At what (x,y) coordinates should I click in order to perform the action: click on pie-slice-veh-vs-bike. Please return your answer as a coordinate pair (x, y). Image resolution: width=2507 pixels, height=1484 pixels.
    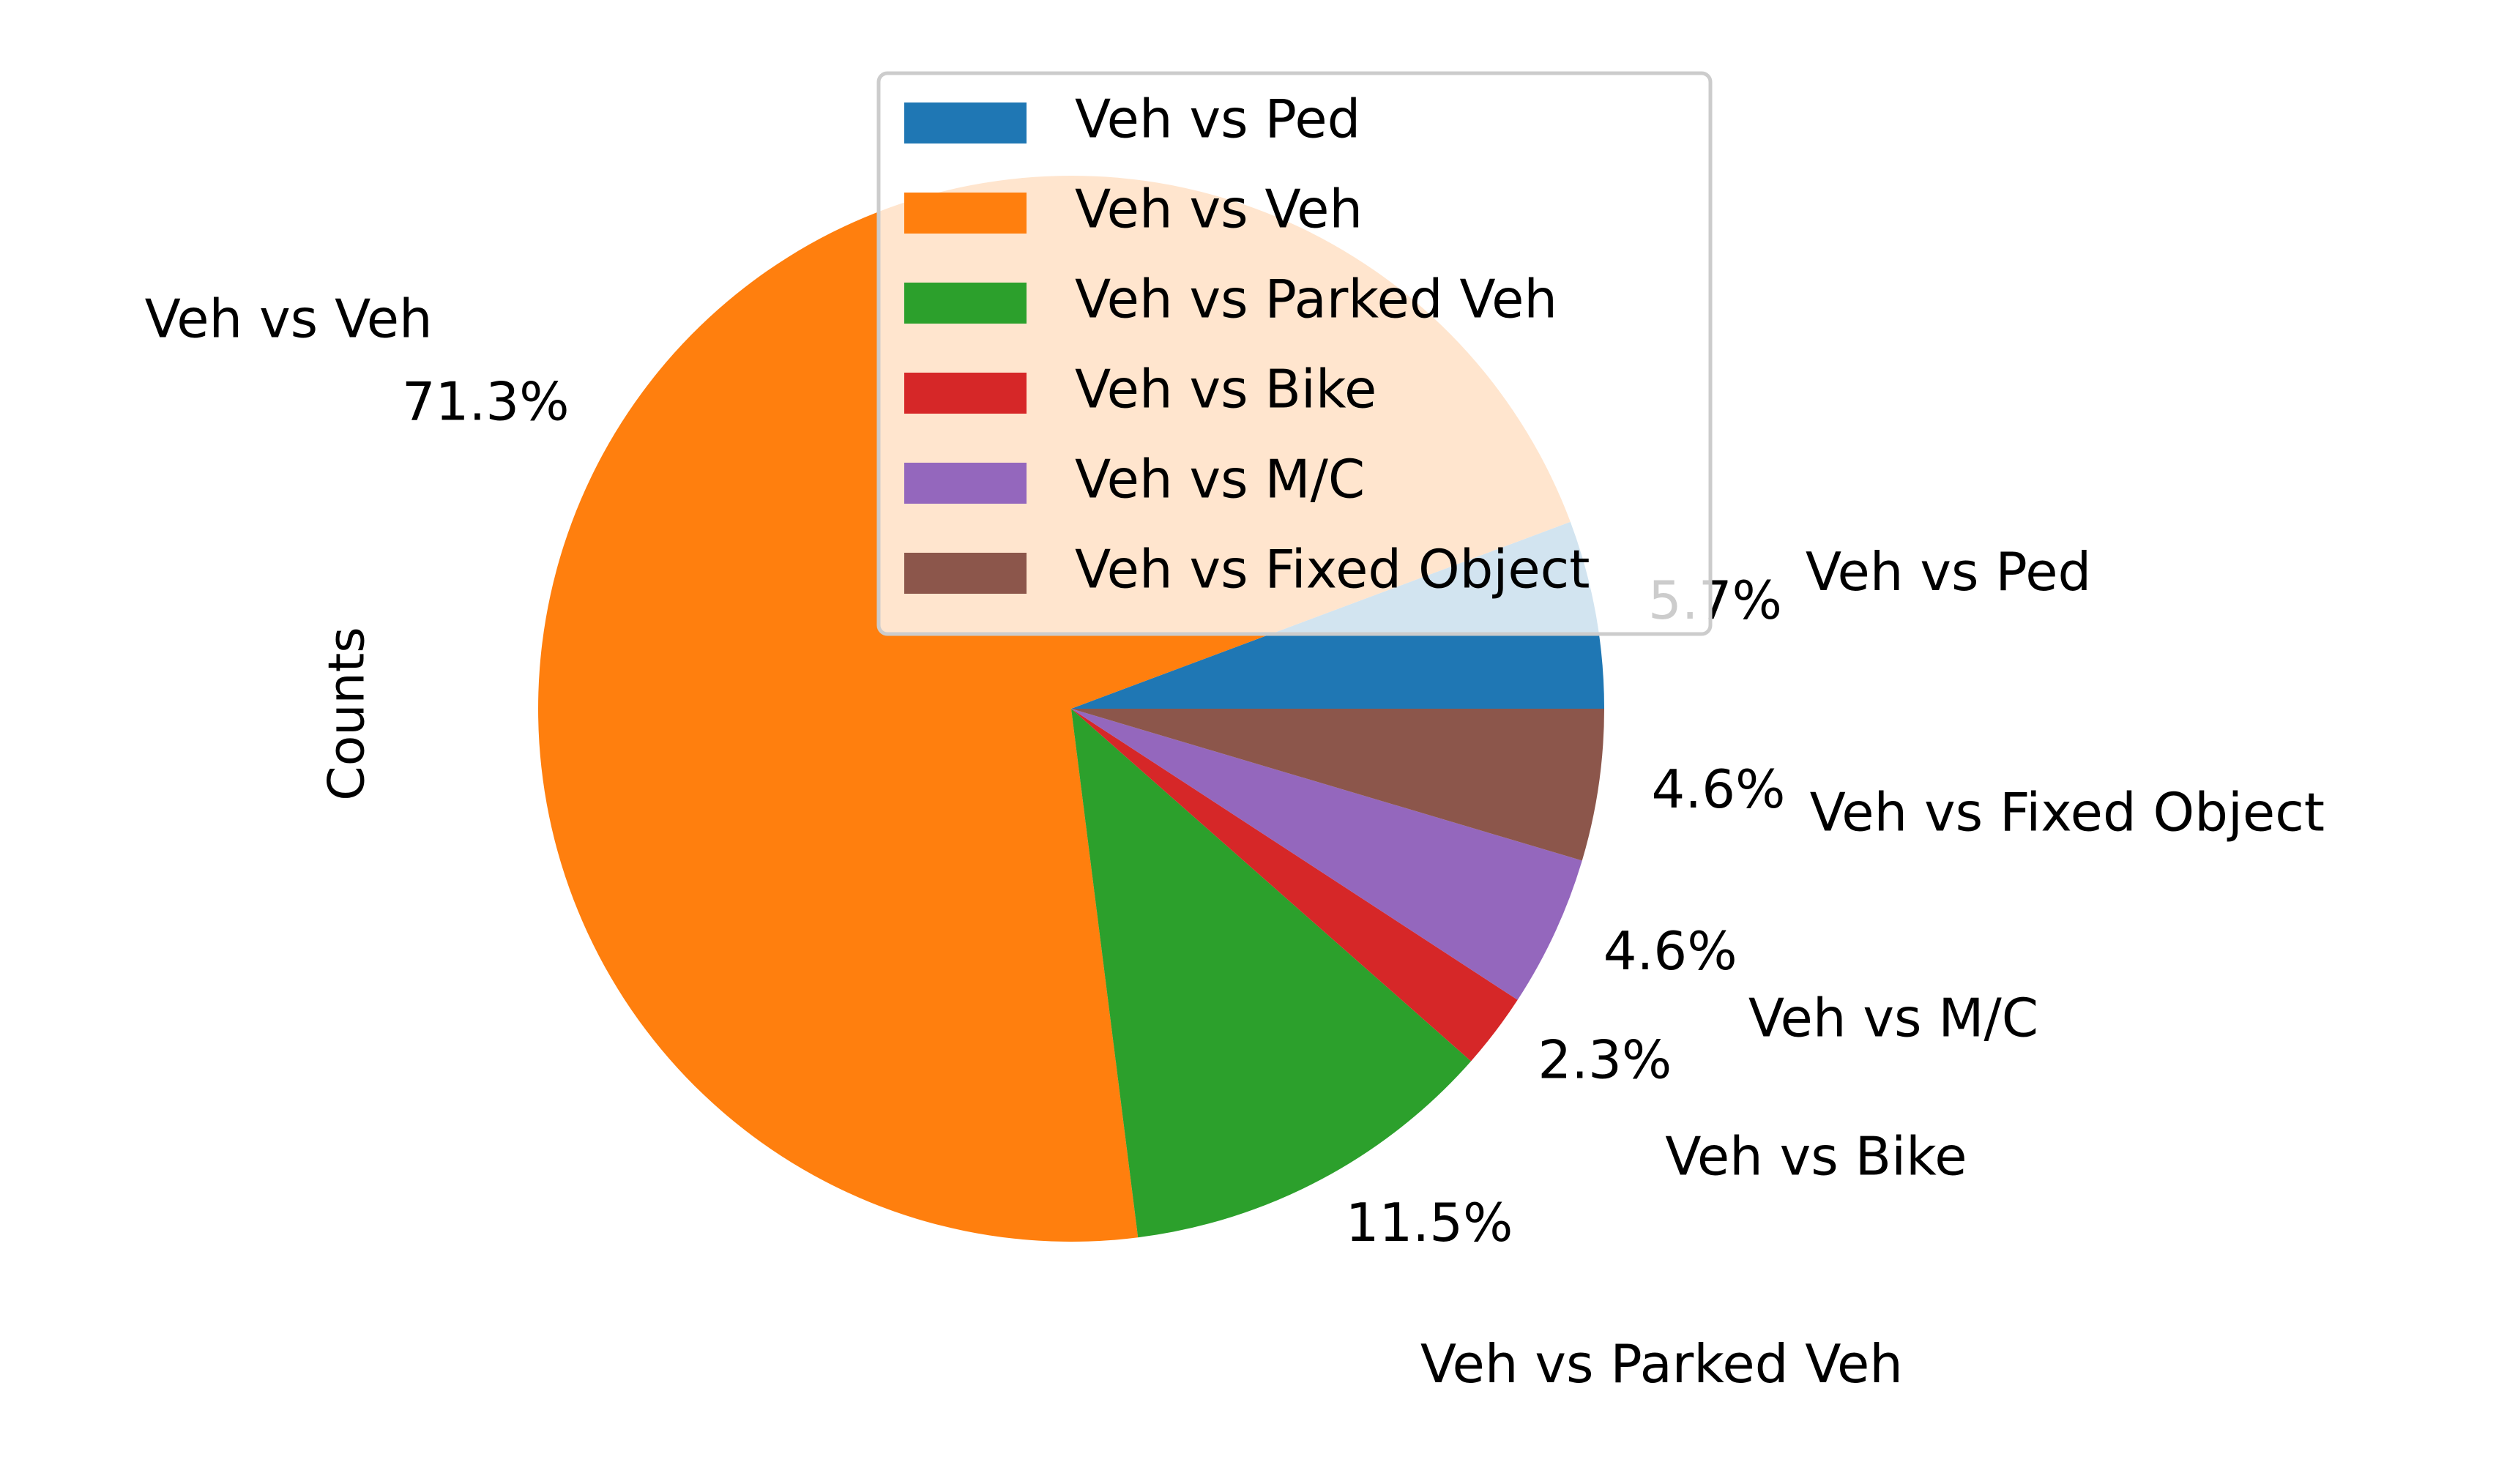
    Looking at the image, I should click on (1294, 885).